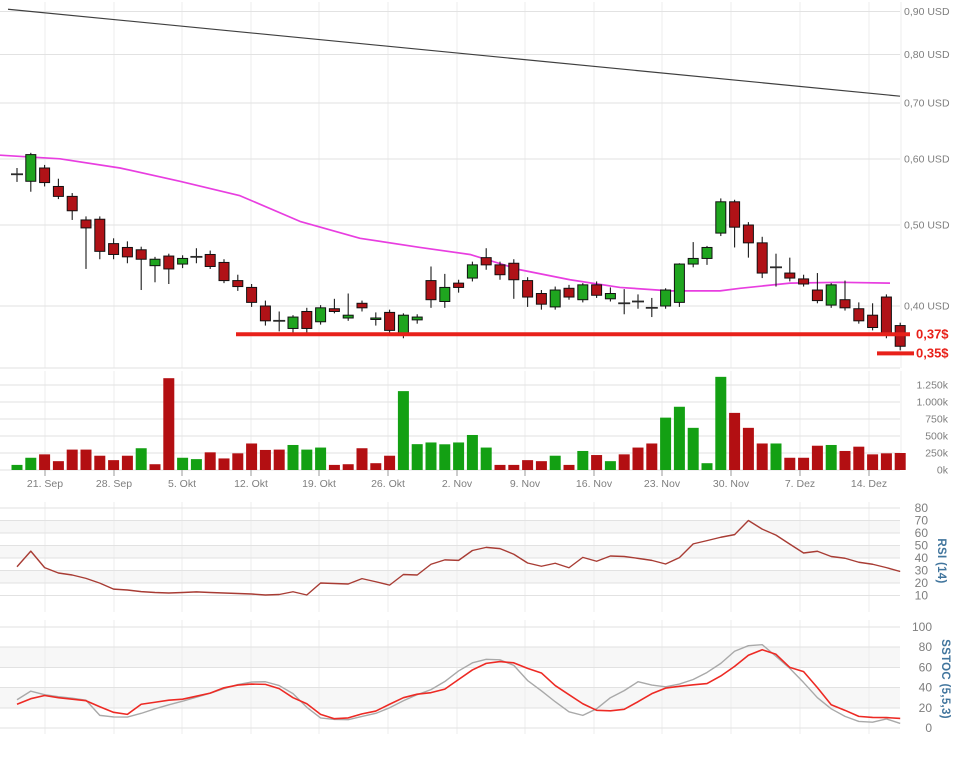  I want to click on stochastic-k-line, so click(458, 684).